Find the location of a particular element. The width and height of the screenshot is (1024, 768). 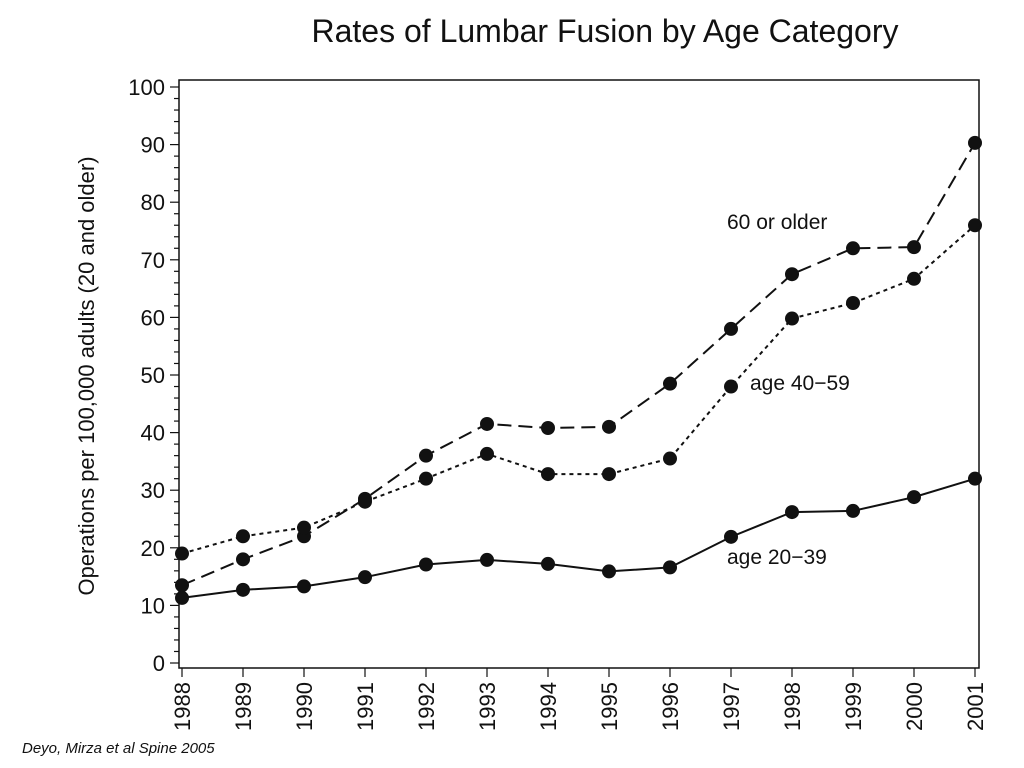

y-axis: 0 10 20 30 40 50 60 70 80 90 100 is located at coordinates (153, 375).